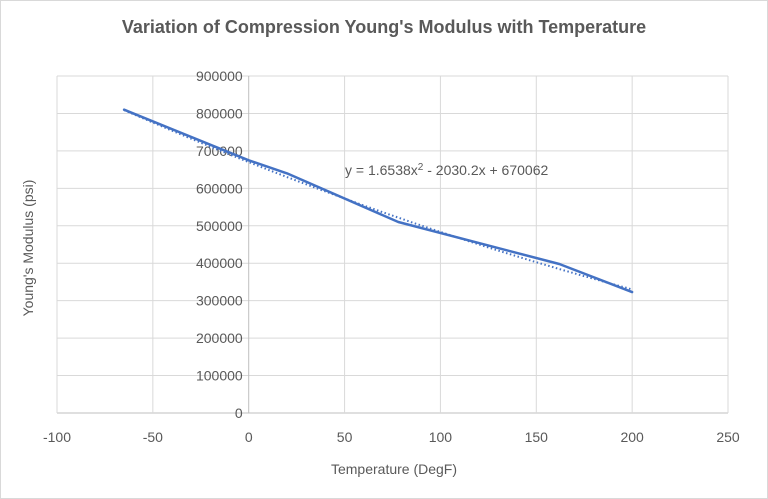 Image resolution: width=768 pixels, height=499 pixels. What do you see at coordinates (537, 437) in the screenshot?
I see `x-tick-label: 150` at bounding box center [537, 437].